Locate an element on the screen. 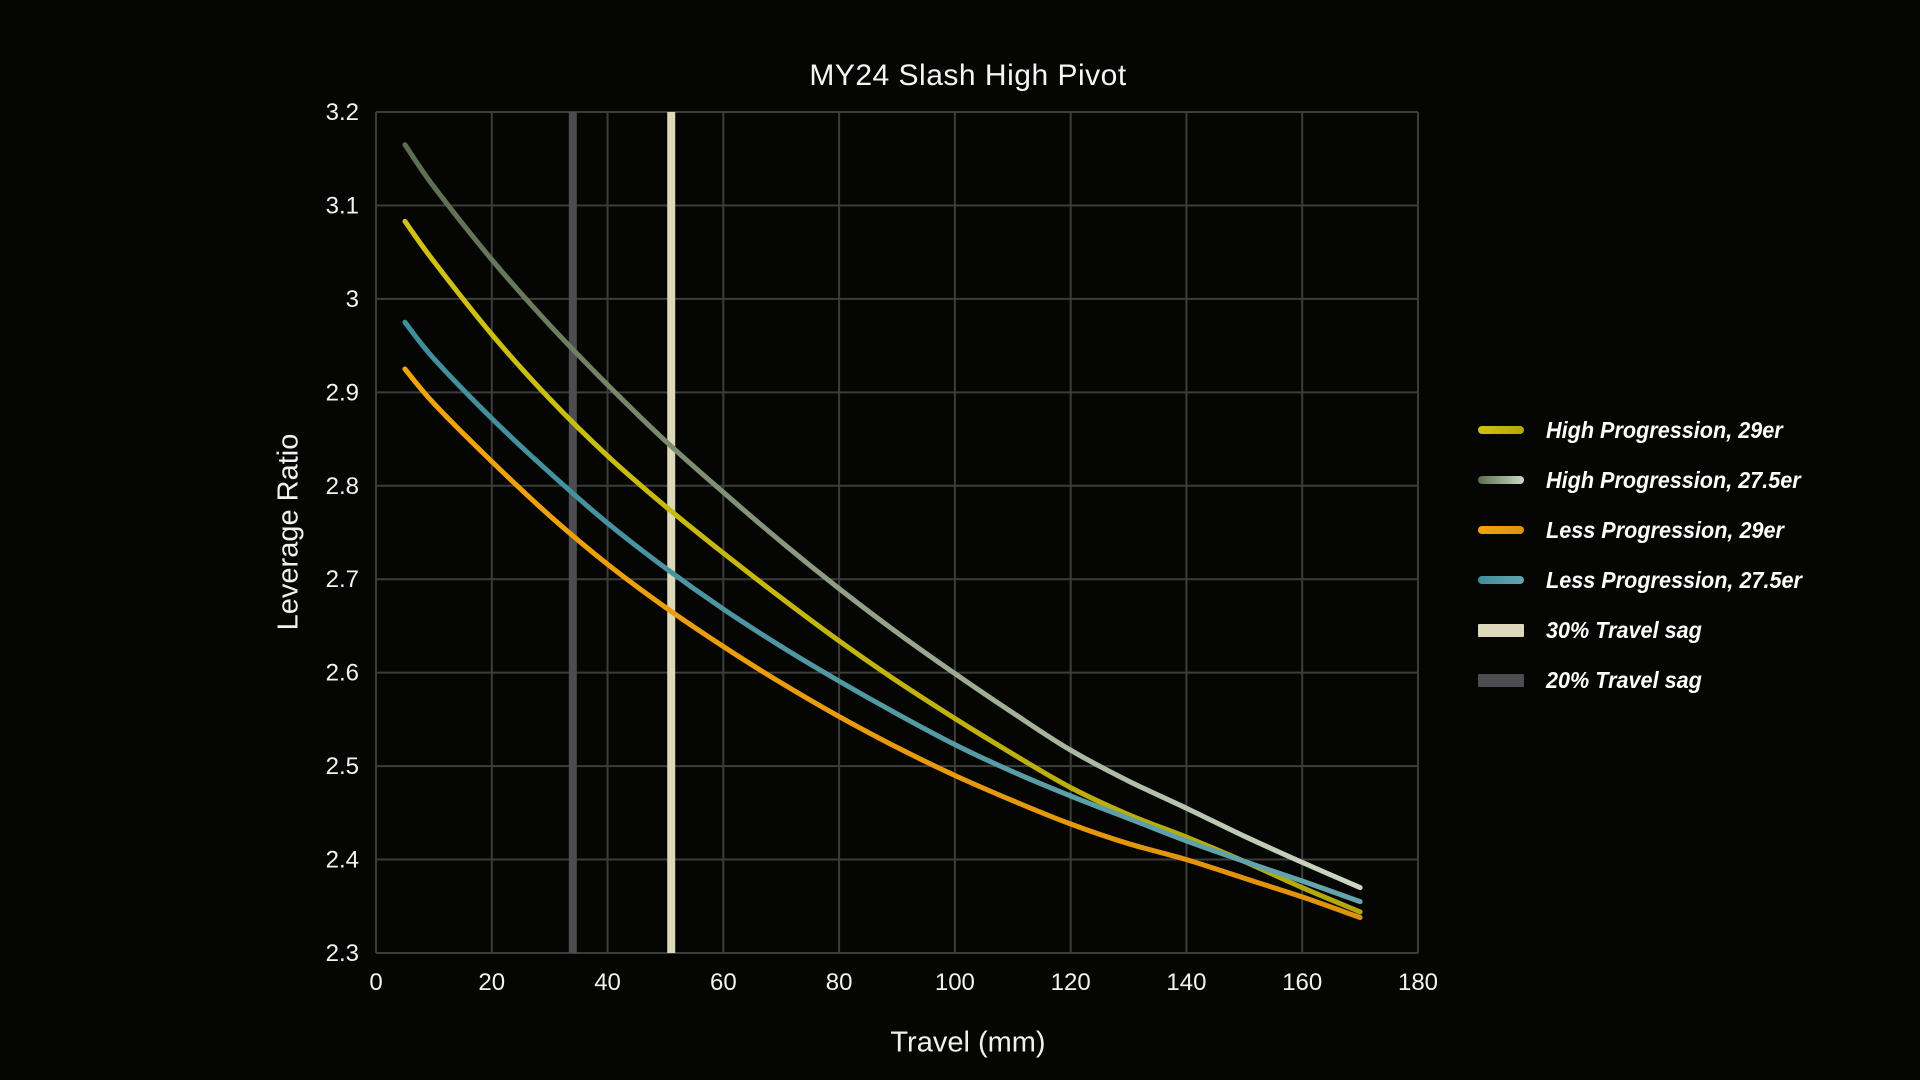  legend-item: 20% Travel sag is located at coordinates (1648, 680).